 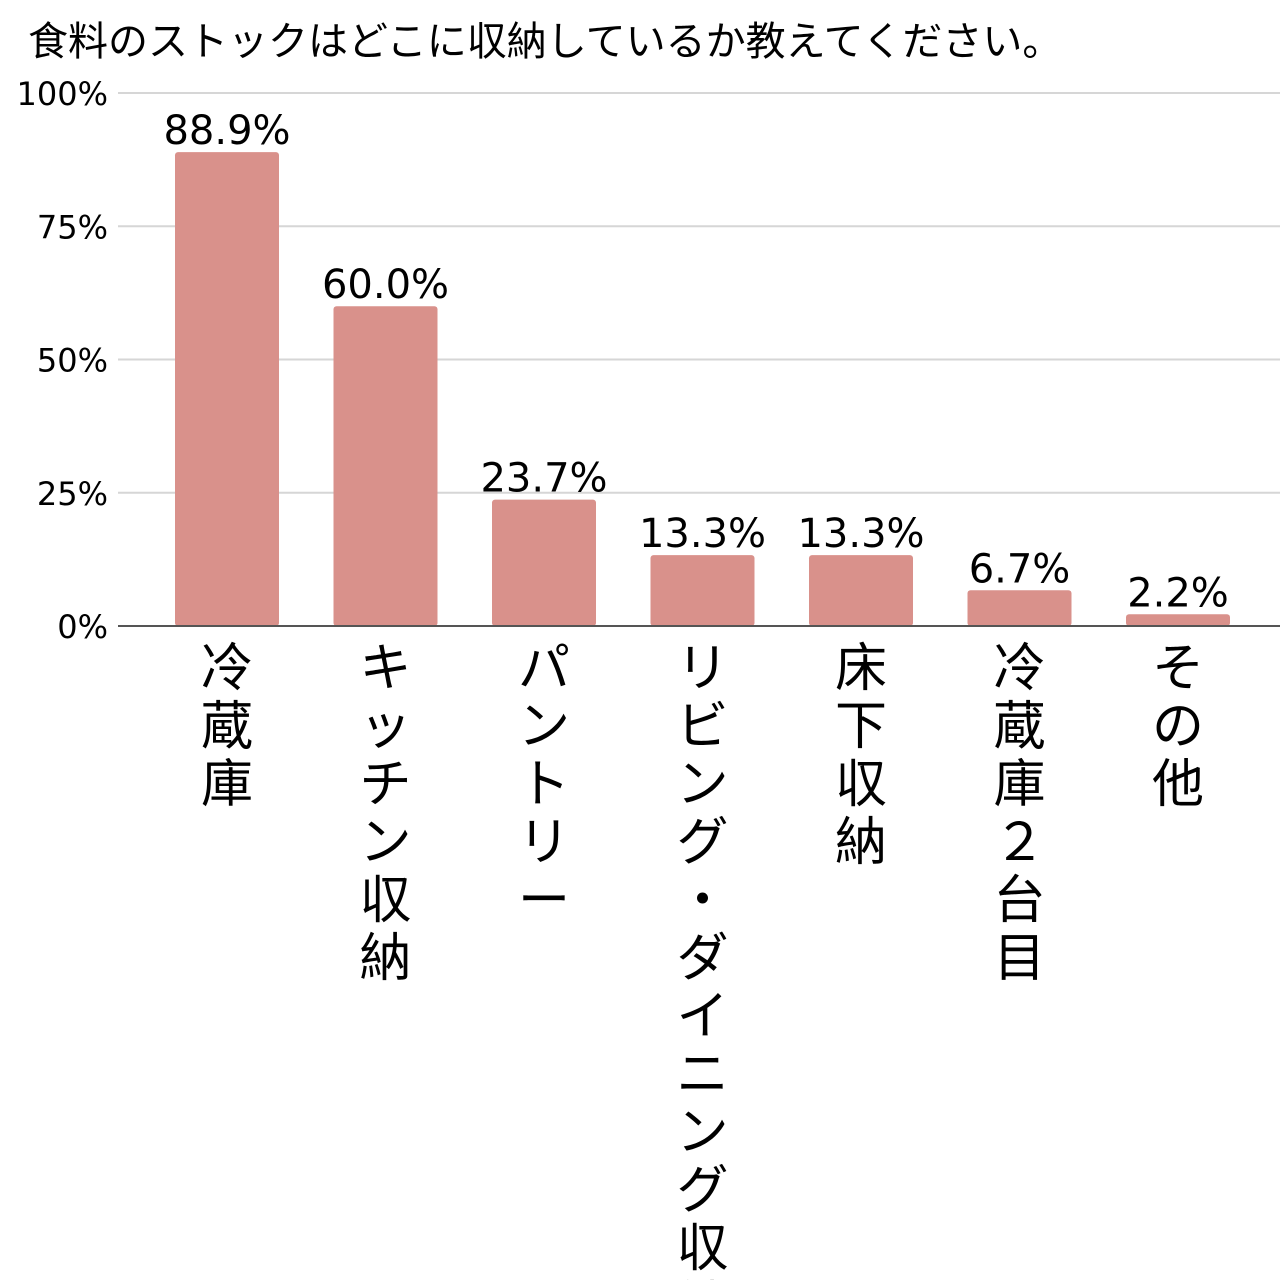 I want to click on chart-title: 食料のストックはどこに収納しているか教えてください。, so click(x=545, y=42).